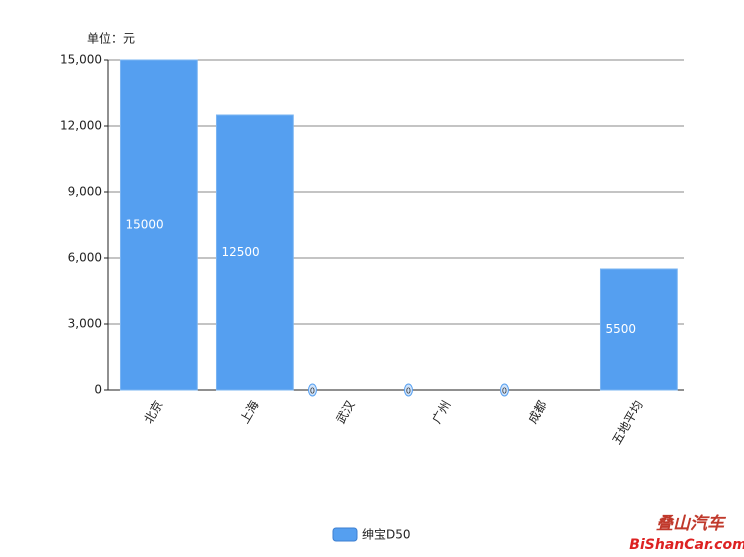 Image resolution: width=744 pixels, height=557 pixels. I want to click on legend-swatch, so click(345, 534).